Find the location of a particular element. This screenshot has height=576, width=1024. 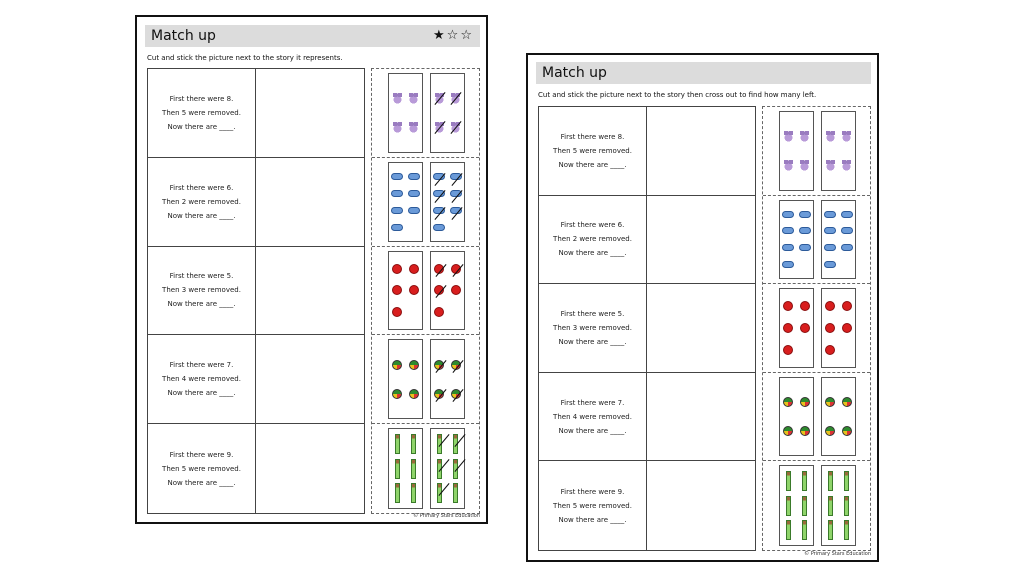

story-line: First there were 9. is located at coordinates (201, 454).